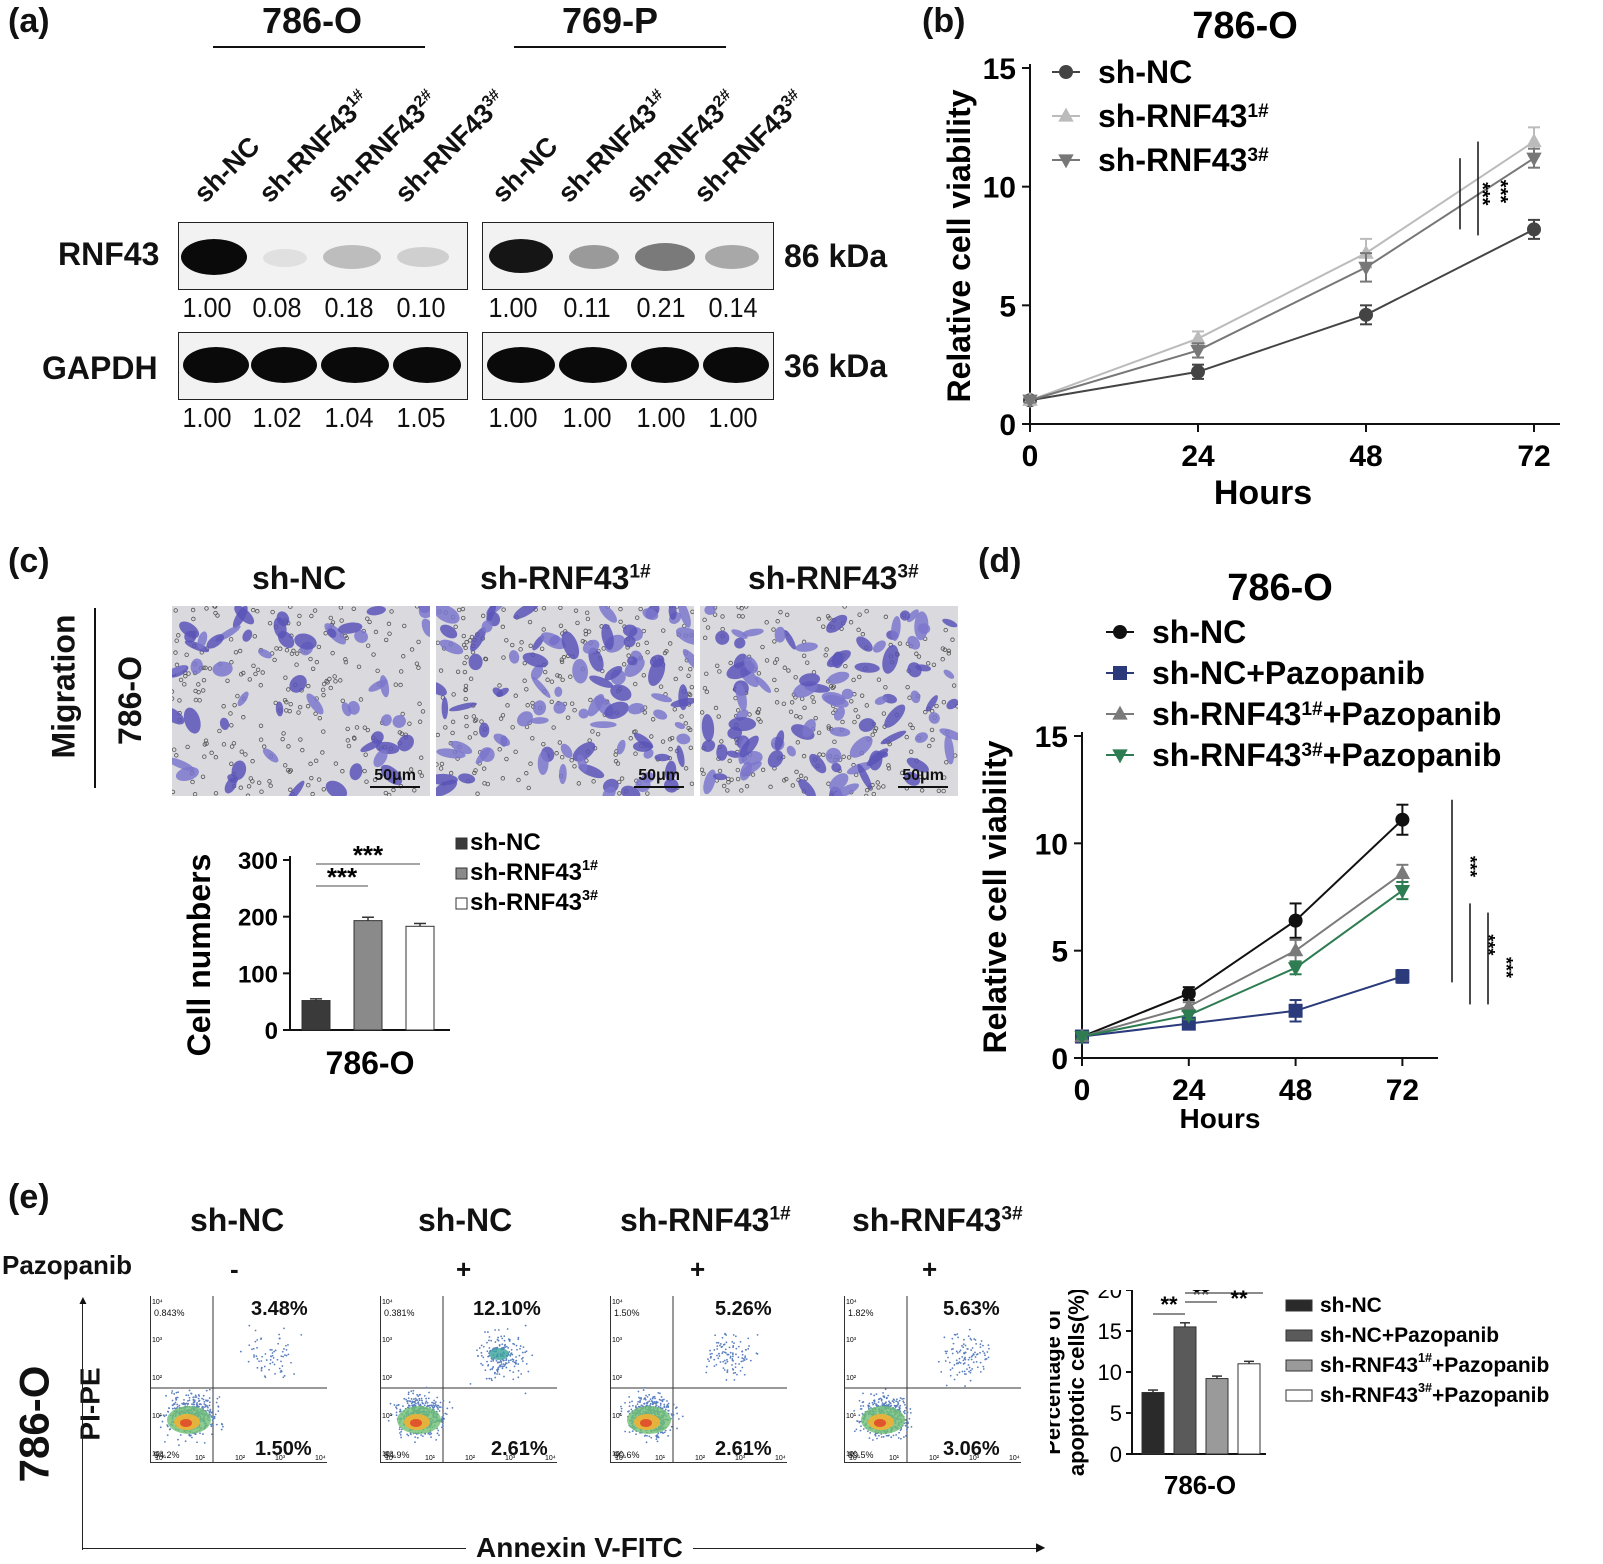 The width and height of the screenshot is (1603, 1564). What do you see at coordinates (999, 69) in the screenshot?
I see `y-tick-label: 15` at bounding box center [999, 69].